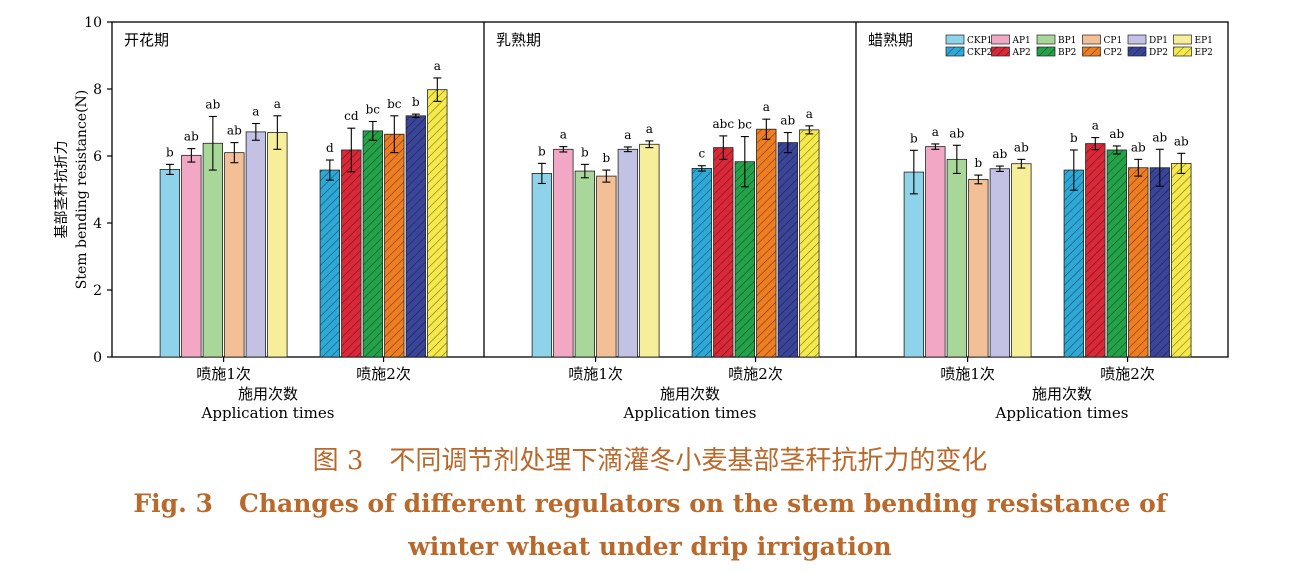  I want to click on y-tick-label: 10, so click(93, 23).